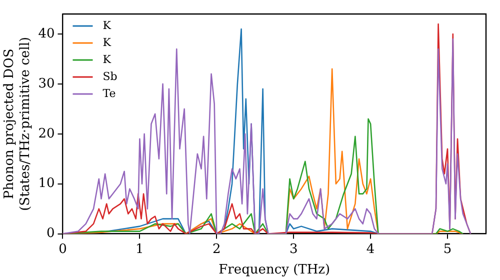  Describe the element at coordinates (274, 270) in the screenshot. I see `x-axis-title: Frequency (THz)` at that location.